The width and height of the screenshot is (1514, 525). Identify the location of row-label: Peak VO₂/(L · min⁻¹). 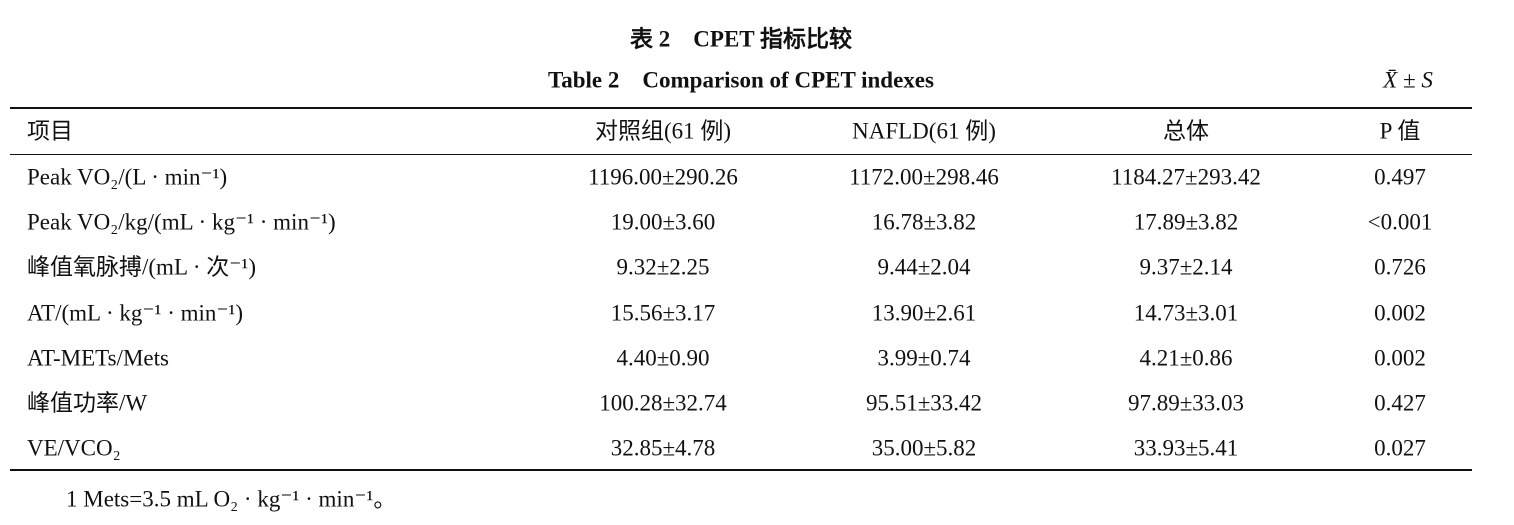
(127, 177).